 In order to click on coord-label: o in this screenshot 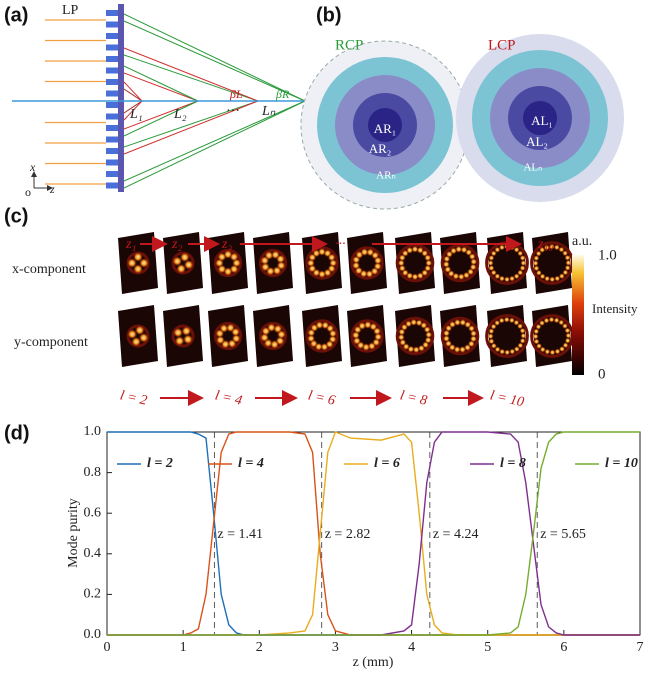, I will do `click(28, 192)`.